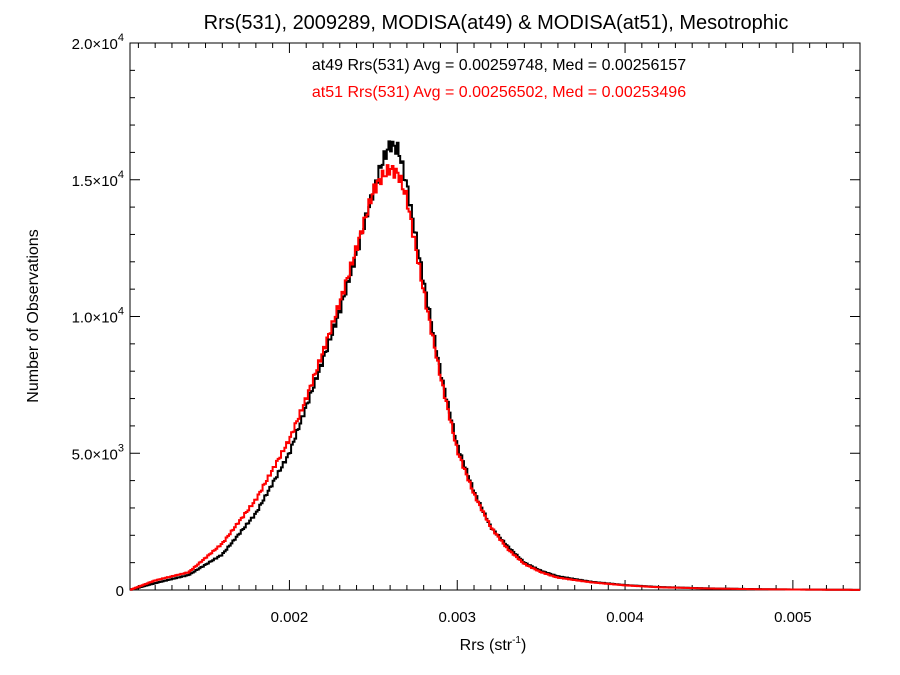 This screenshot has height=675, width=900. Describe the element at coordinates (523, 645) in the screenshot. I see `x-axis-label-close: )` at that location.